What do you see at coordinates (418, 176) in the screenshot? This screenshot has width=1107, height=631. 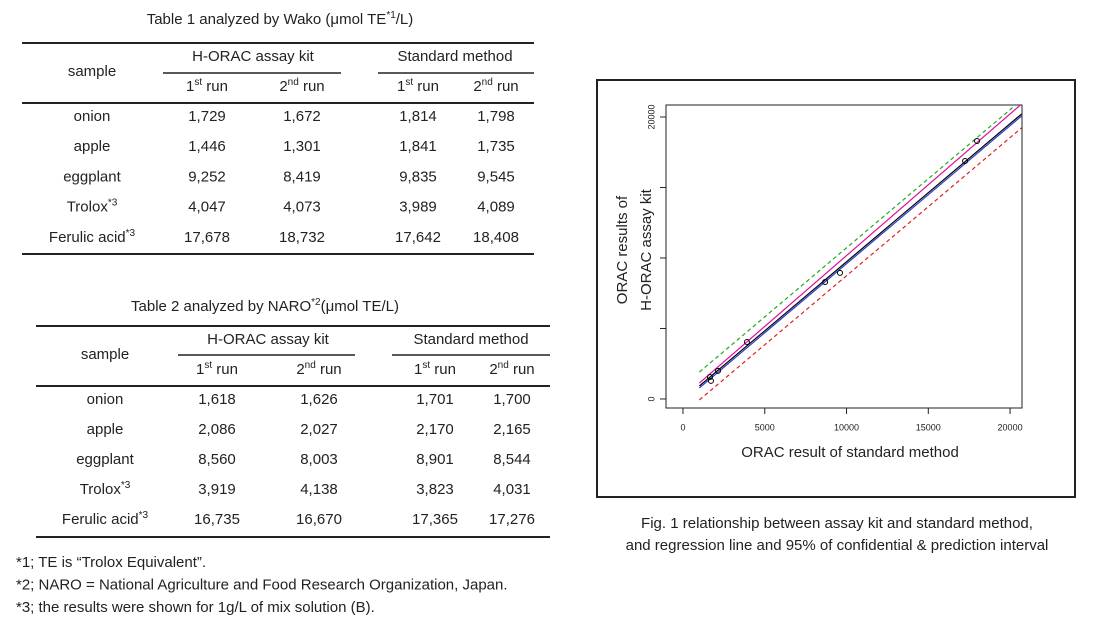 I see `cell-value: 9,835` at bounding box center [418, 176].